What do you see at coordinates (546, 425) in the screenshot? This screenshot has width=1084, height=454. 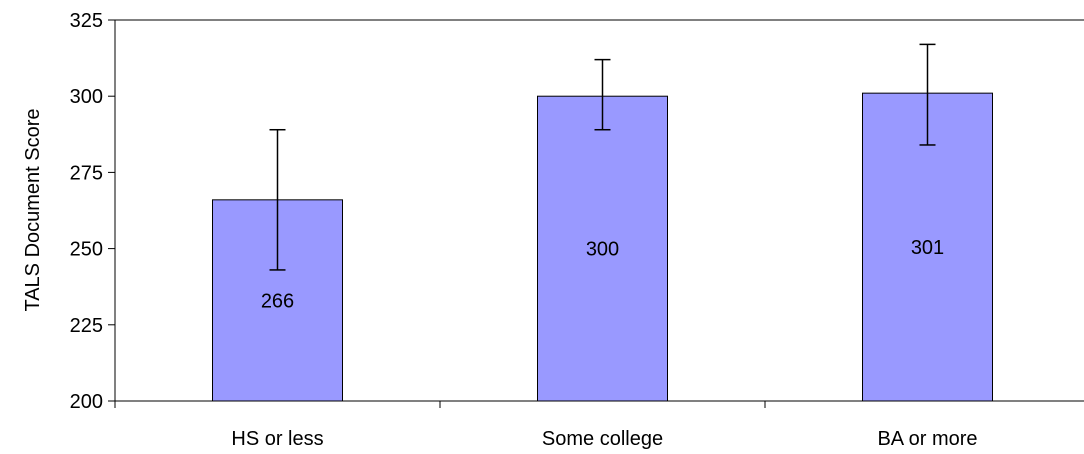 I see `x-ticks: HS or less Some college BA or more` at bounding box center [546, 425].